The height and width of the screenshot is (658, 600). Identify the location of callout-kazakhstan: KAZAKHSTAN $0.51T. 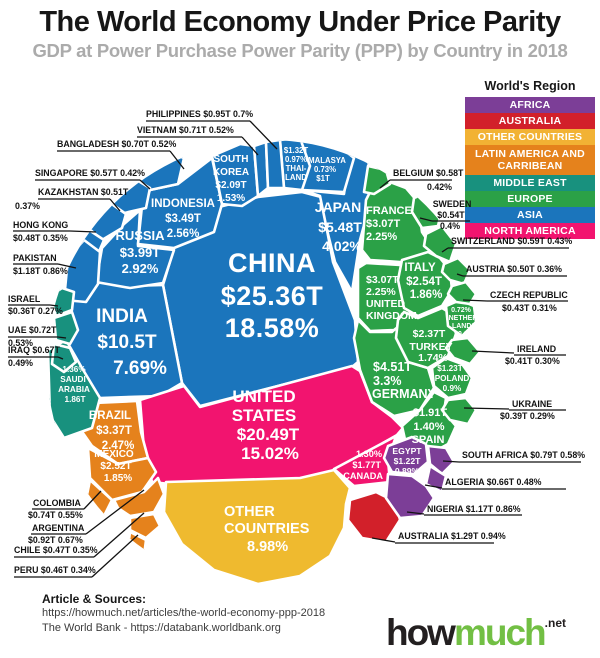
(83, 192).